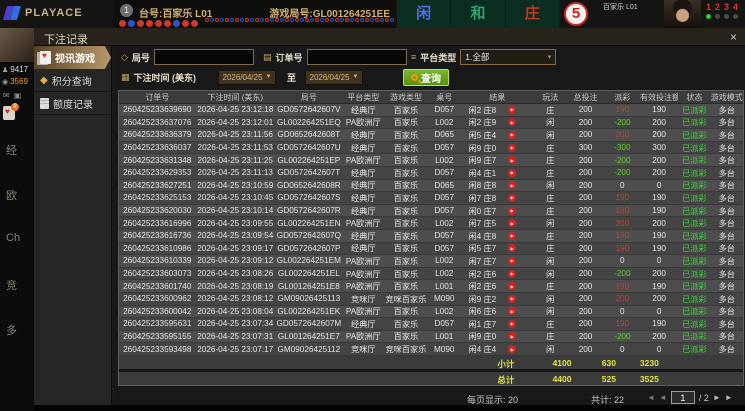 The height and width of the screenshot is (411, 745). Describe the element at coordinates (493, 400) in the screenshot. I see `page-size-label: 每页显示: 20` at that location.